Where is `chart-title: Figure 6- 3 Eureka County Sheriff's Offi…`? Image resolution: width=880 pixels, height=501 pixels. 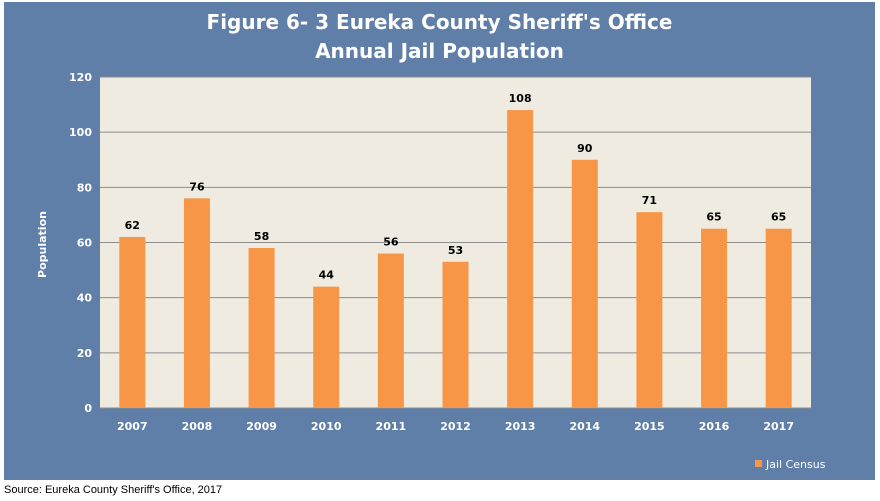 chart-title: Figure 6- 3 Eureka County Sheriff's Offi… is located at coordinates (439, 37).